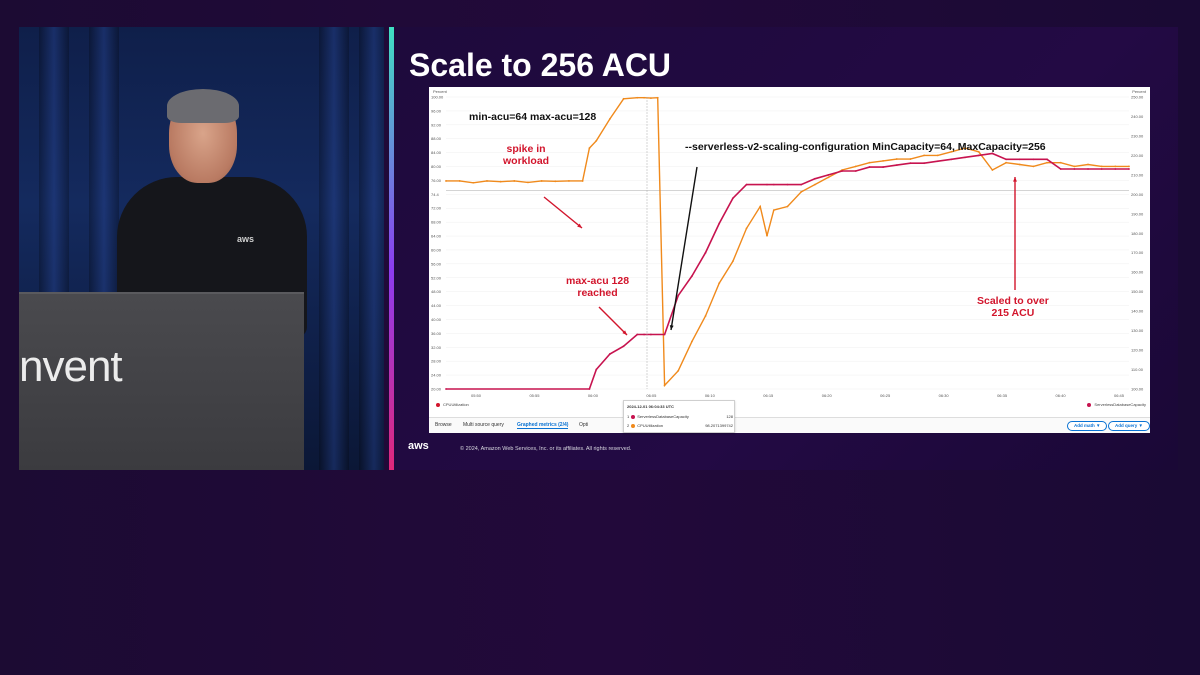 The image size is (1200, 675). I want to click on left-axis-unit: Percent, so click(440, 91).